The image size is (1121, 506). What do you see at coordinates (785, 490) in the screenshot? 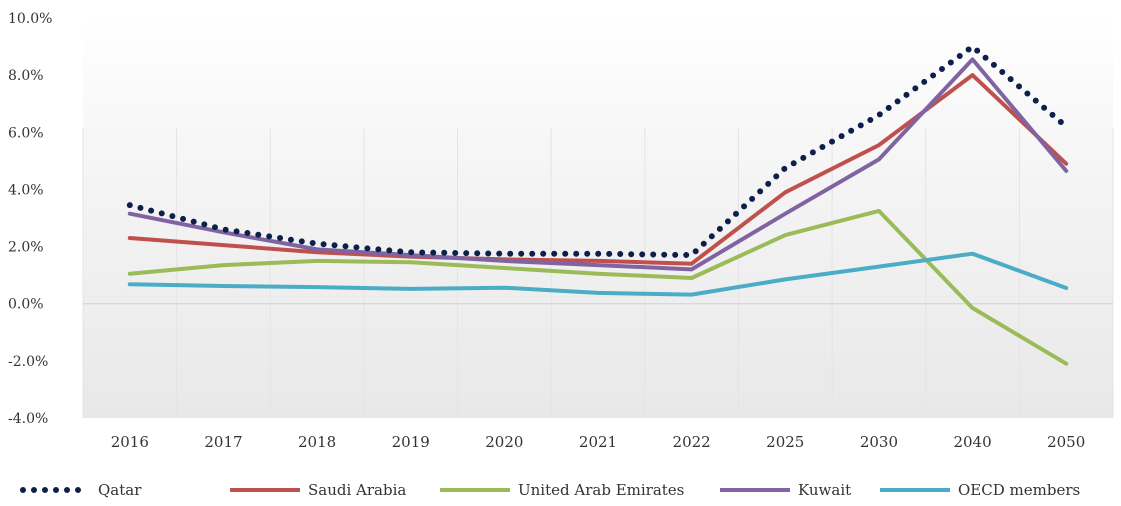
I see `legend-item-kuwait: Kuwait` at bounding box center [785, 490].